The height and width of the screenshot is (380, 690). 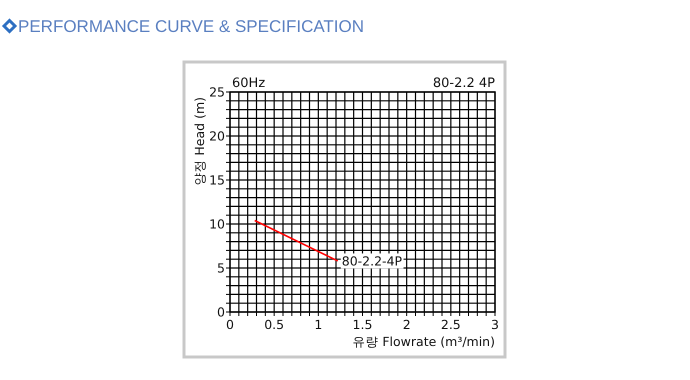 What do you see at coordinates (372, 260) in the screenshot?
I see `series-label: 80-2.2-4P` at bounding box center [372, 260].